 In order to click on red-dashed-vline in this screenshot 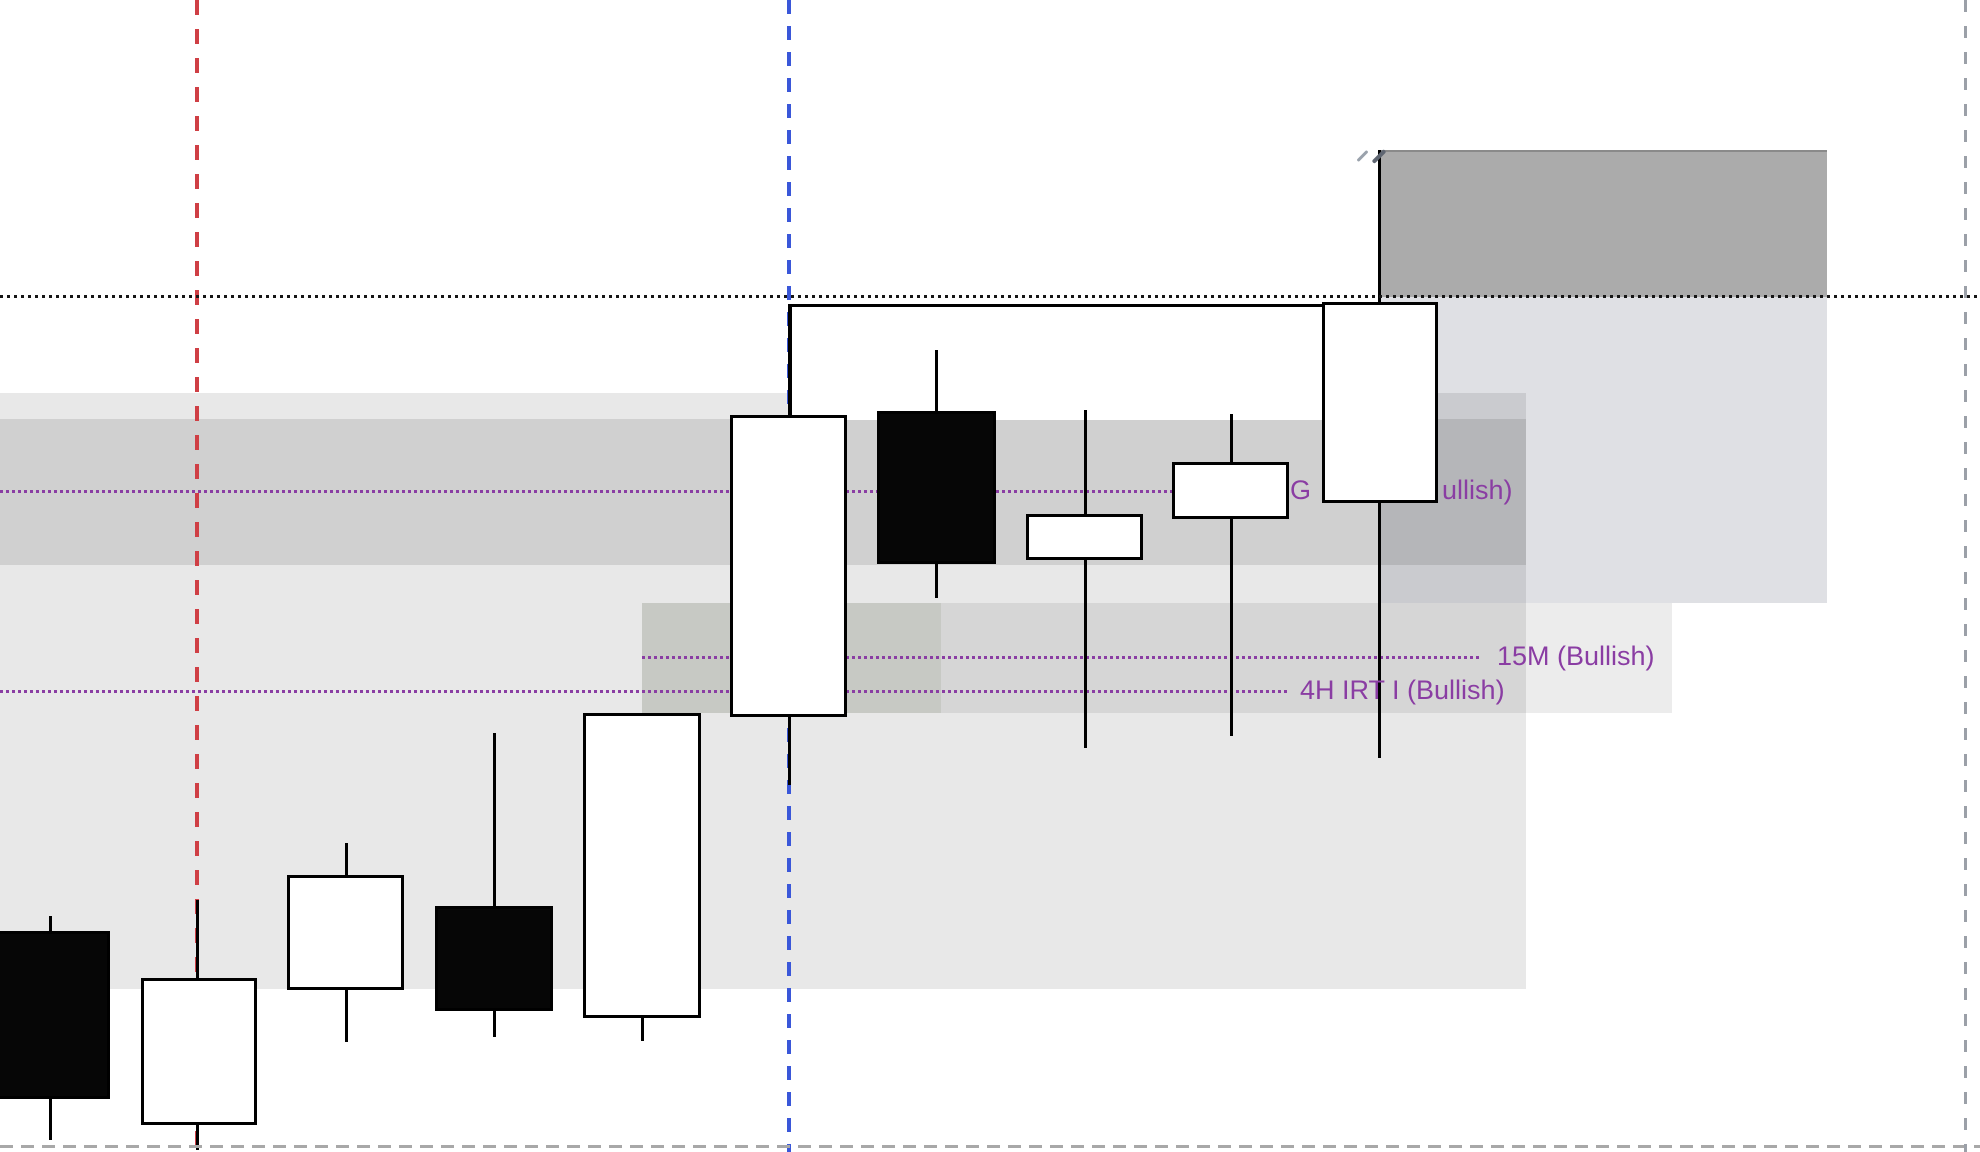, I will do `click(197, 576)`.